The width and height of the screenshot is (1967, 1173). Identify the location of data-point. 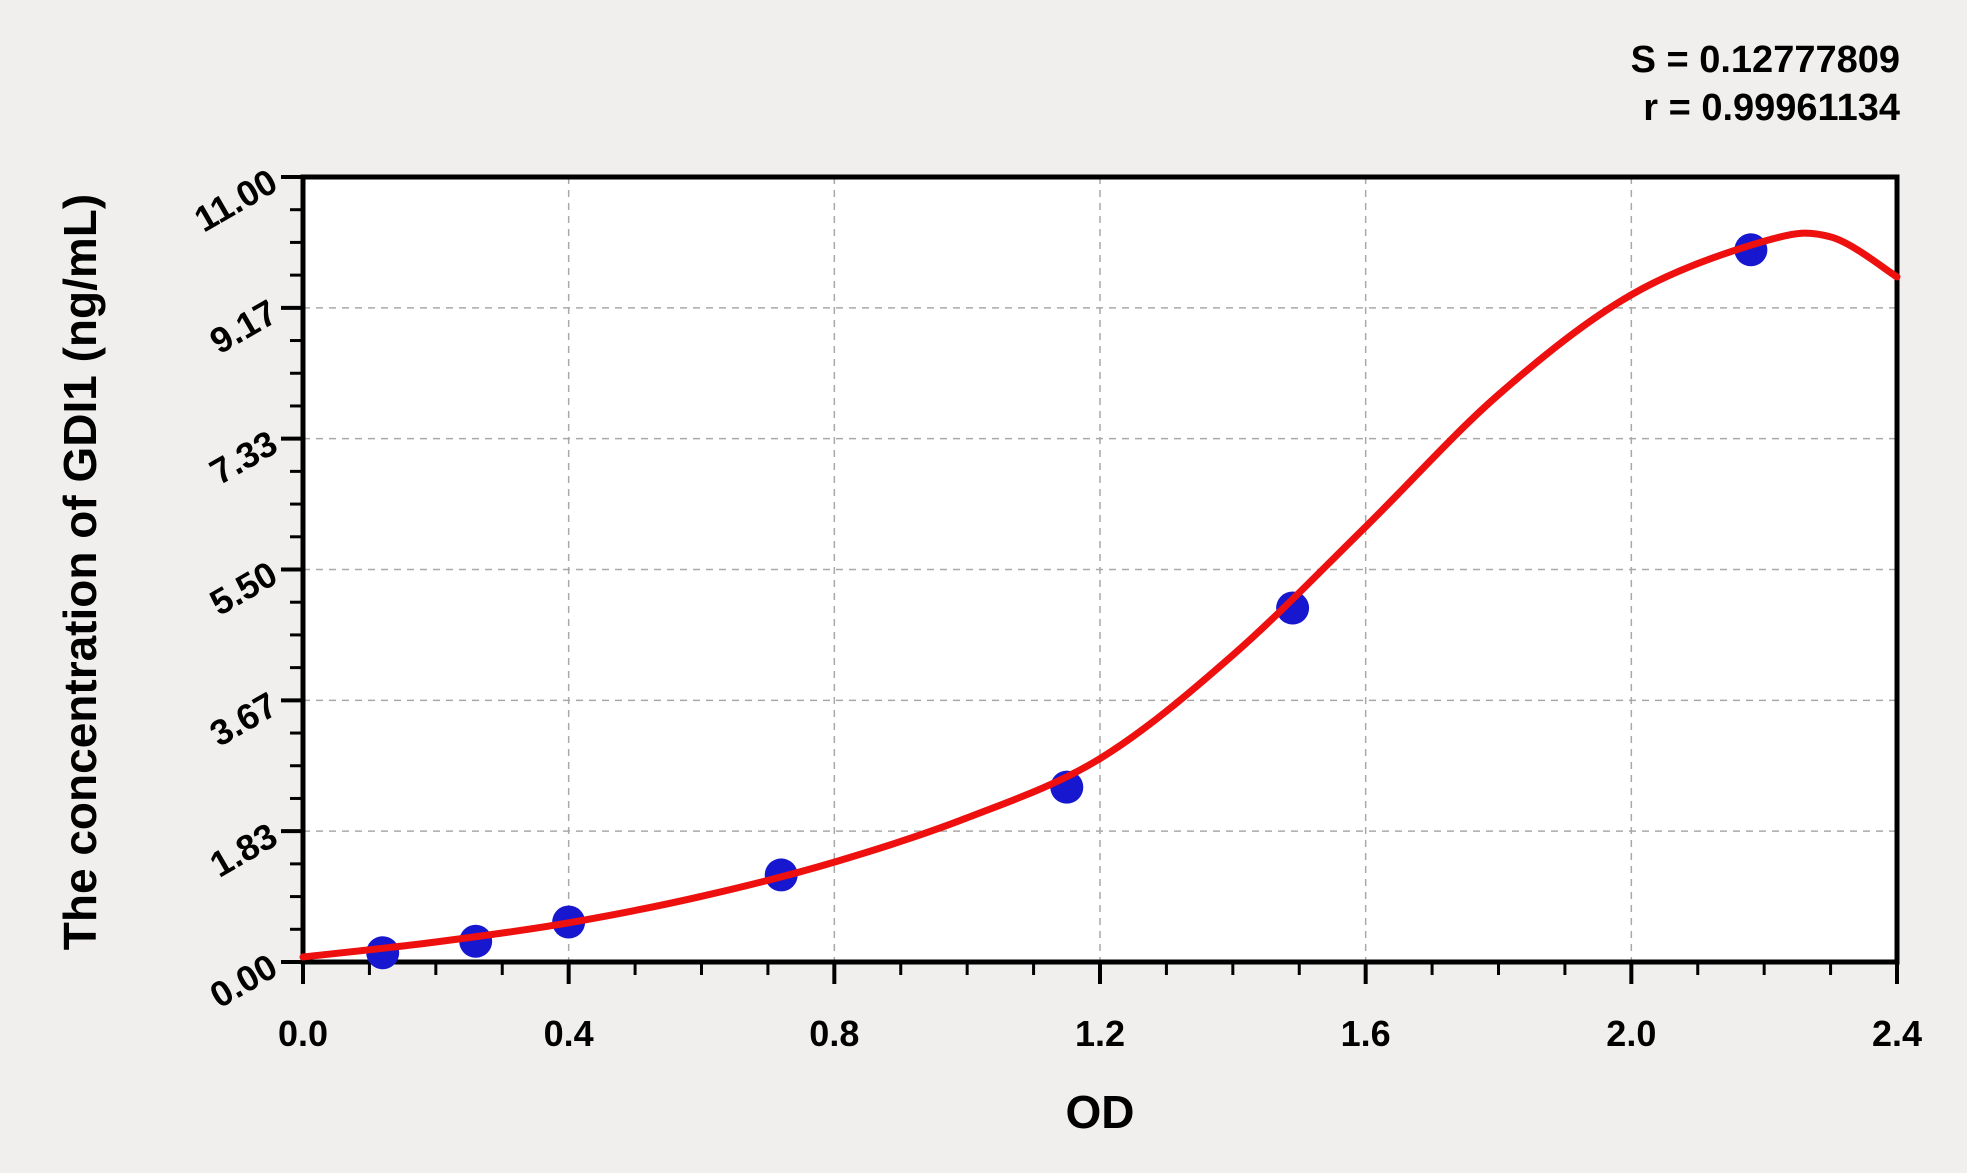
(1293, 608).